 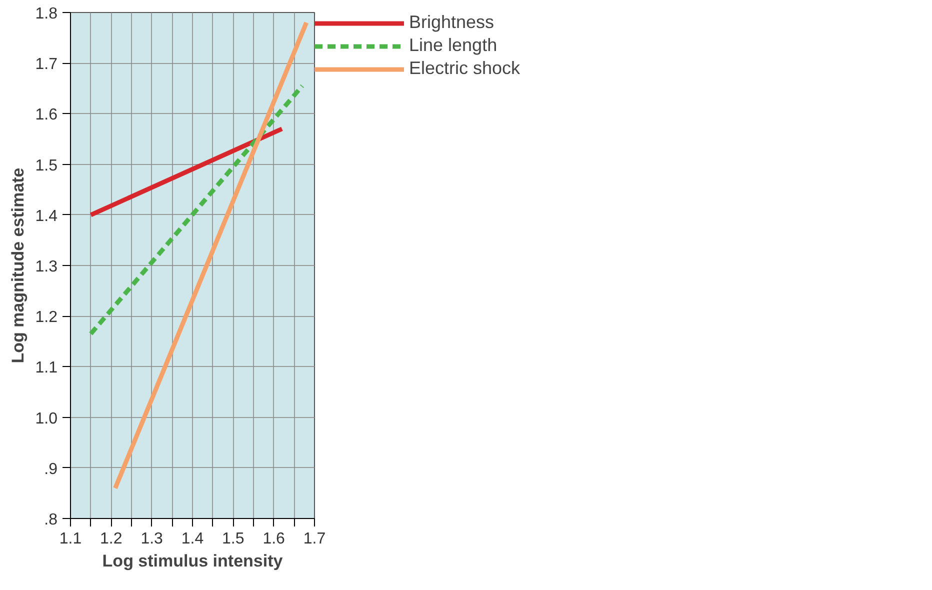 What do you see at coordinates (111, 539) in the screenshot?
I see `x-tick-label: 1.2` at bounding box center [111, 539].